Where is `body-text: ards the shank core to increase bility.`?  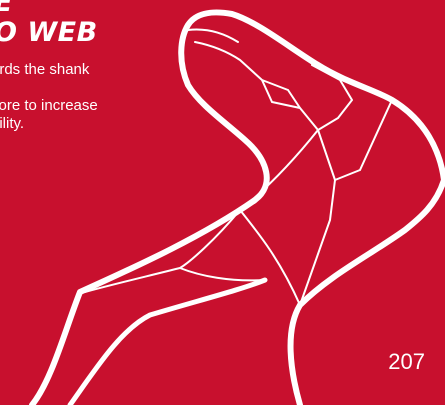 body-text: ards the shank core to increase bility. is located at coordinates (80, 106).